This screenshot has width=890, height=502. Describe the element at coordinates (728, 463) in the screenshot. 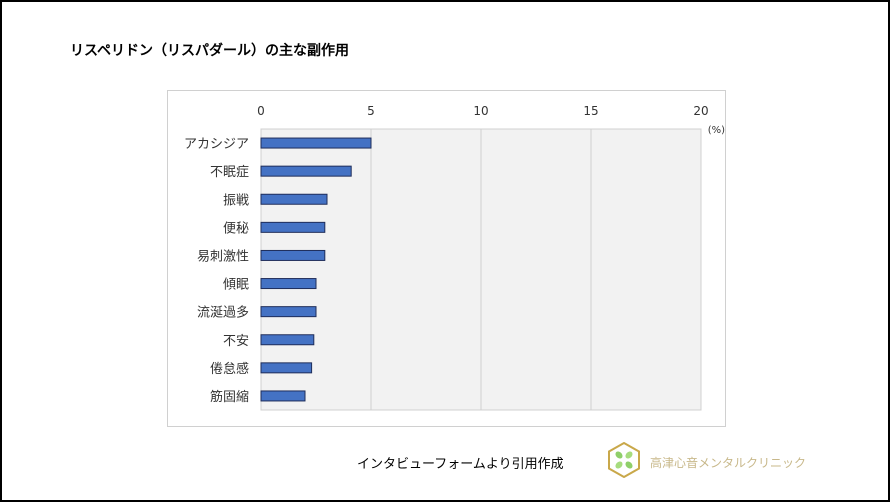

I see `clinic-name: 高津心音メンタルクリニック` at that location.